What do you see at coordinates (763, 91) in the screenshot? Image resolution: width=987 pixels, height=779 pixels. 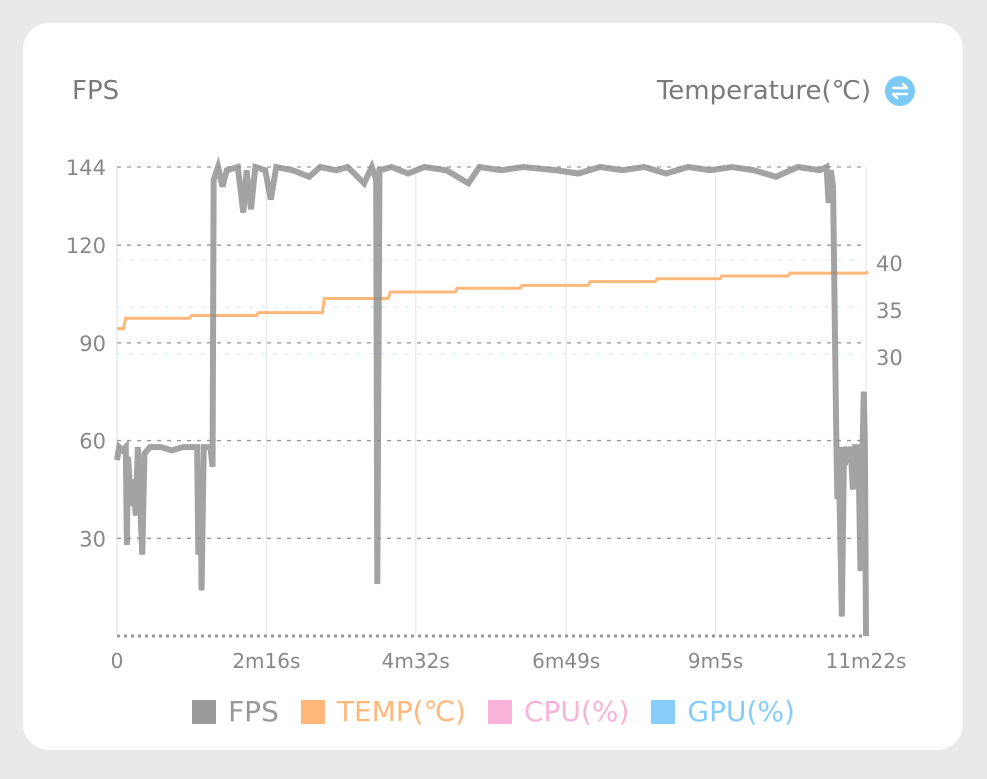 I see `temperature-axis-title: Temperature(℃)` at bounding box center [763, 91].